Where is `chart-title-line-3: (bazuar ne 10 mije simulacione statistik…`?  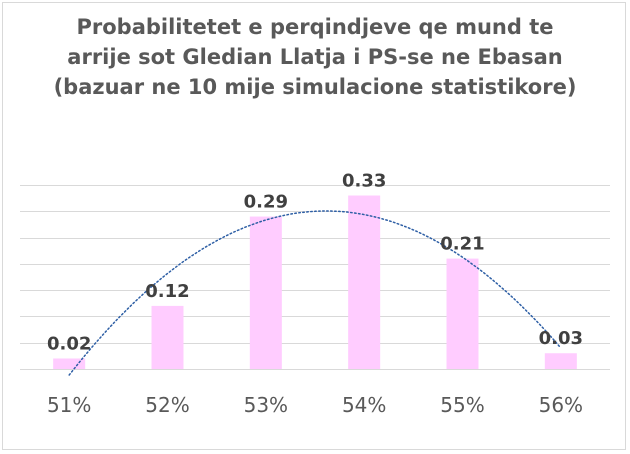
chart-title-line-3: (bazuar ne 10 mije simulacione statistik… is located at coordinates (315, 87).